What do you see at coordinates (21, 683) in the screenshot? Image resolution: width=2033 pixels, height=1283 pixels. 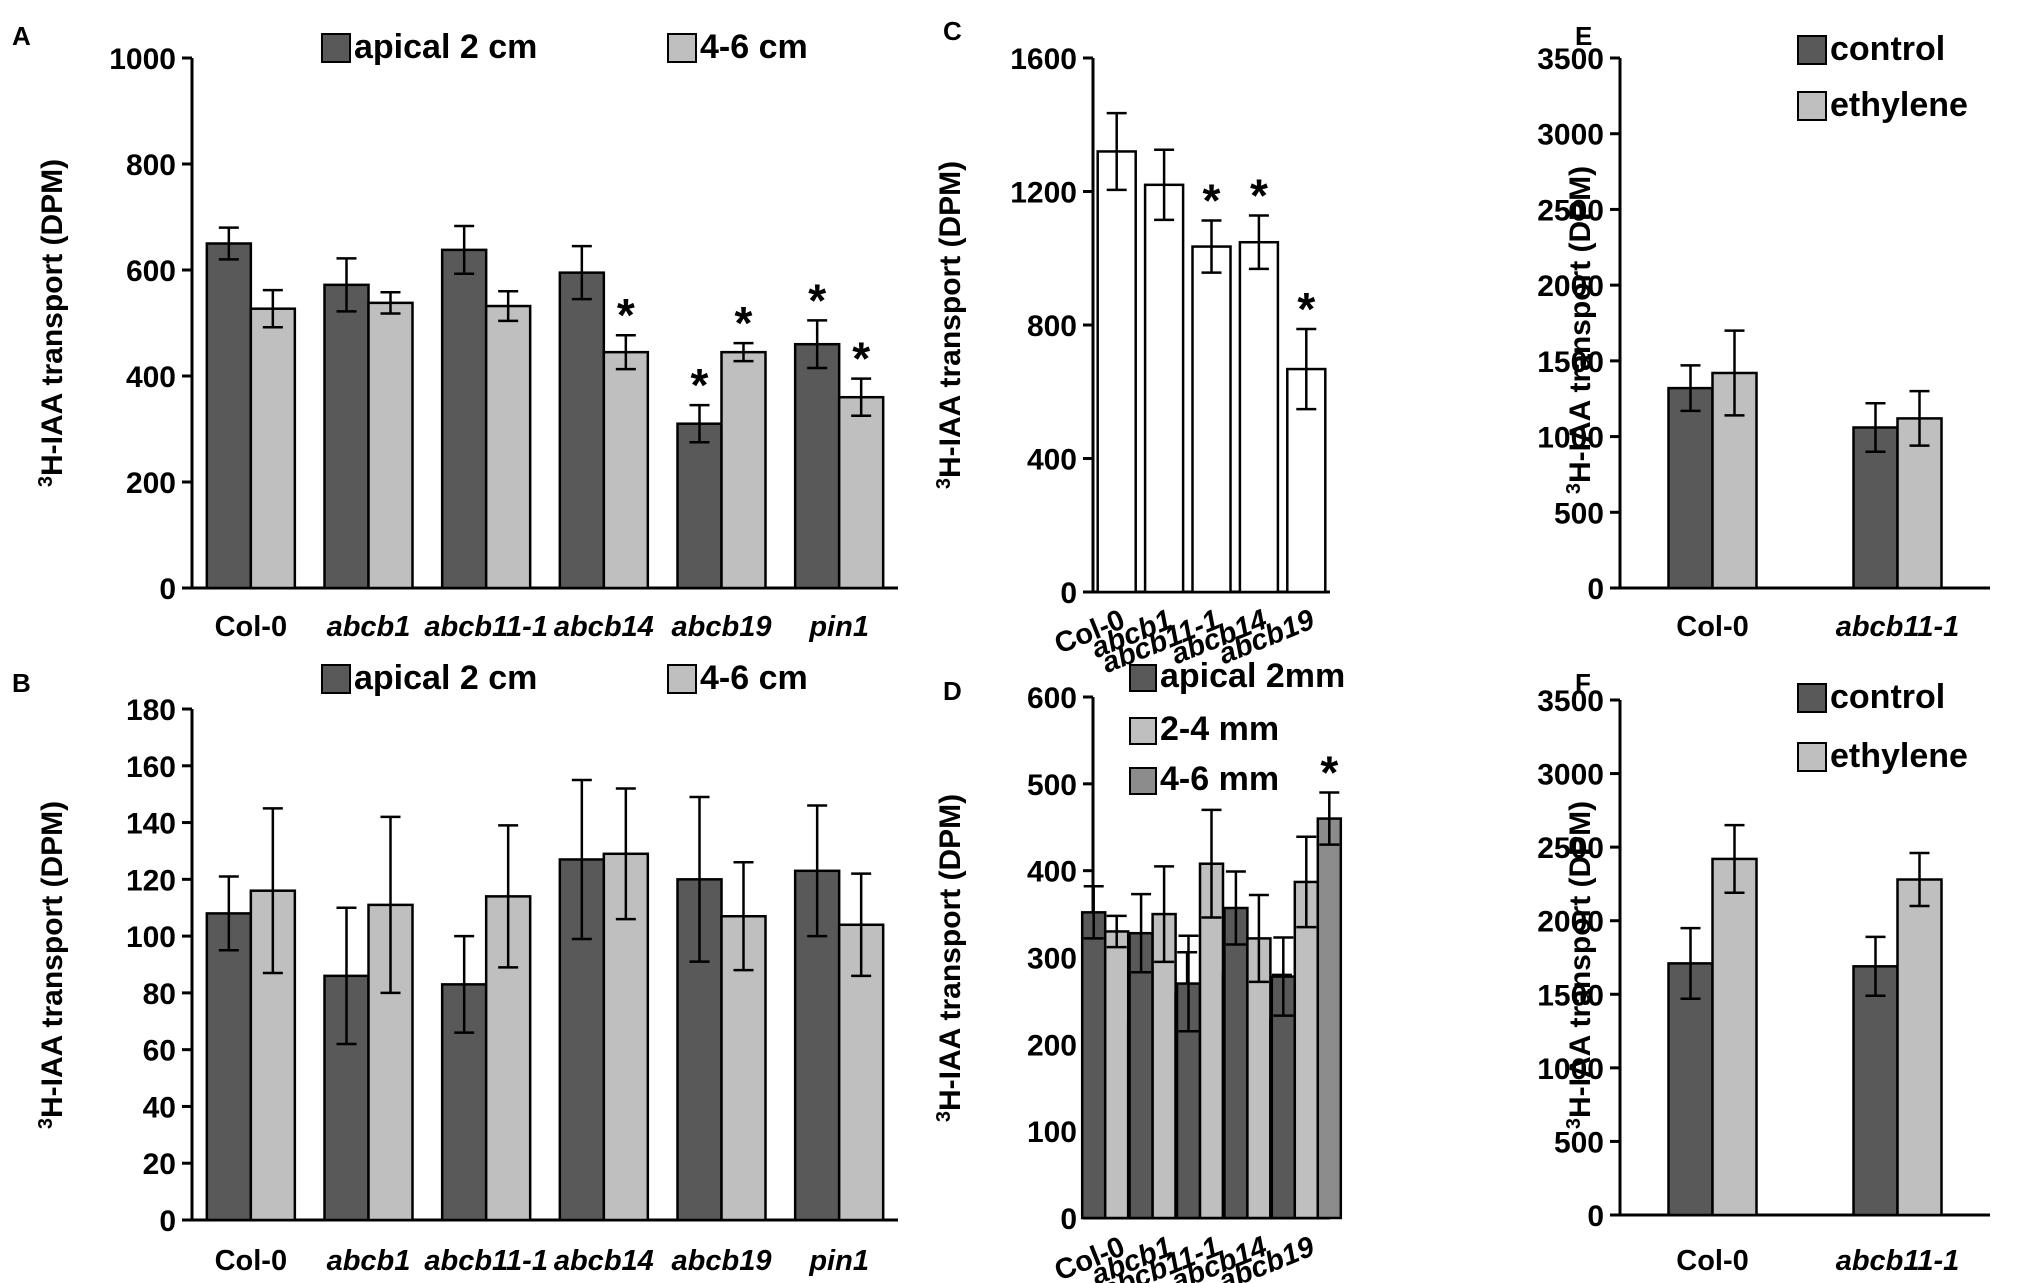 I see `panel-label: B` at bounding box center [21, 683].